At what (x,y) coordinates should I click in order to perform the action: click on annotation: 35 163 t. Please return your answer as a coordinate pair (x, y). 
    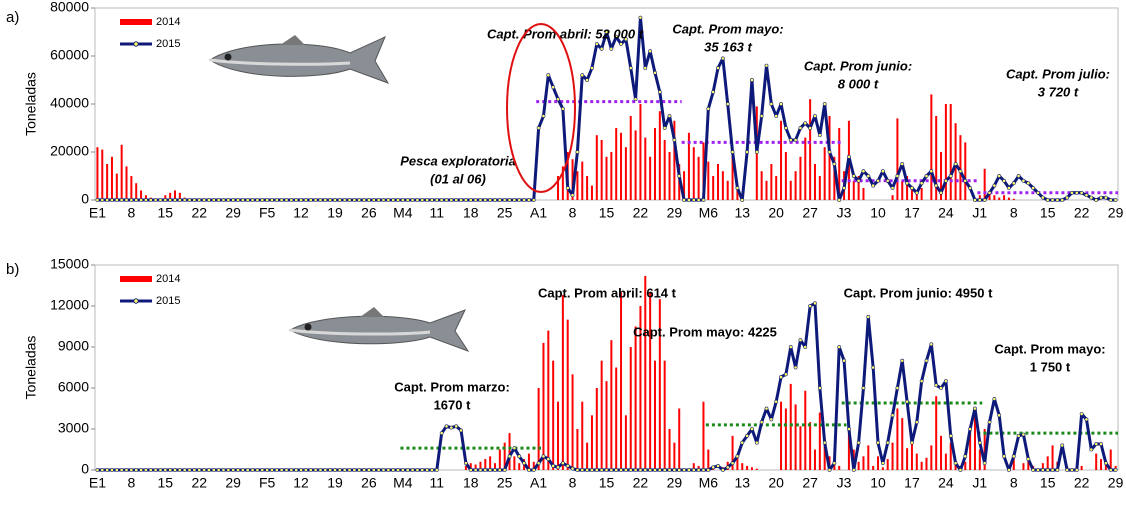
    Looking at the image, I should click on (728, 46).